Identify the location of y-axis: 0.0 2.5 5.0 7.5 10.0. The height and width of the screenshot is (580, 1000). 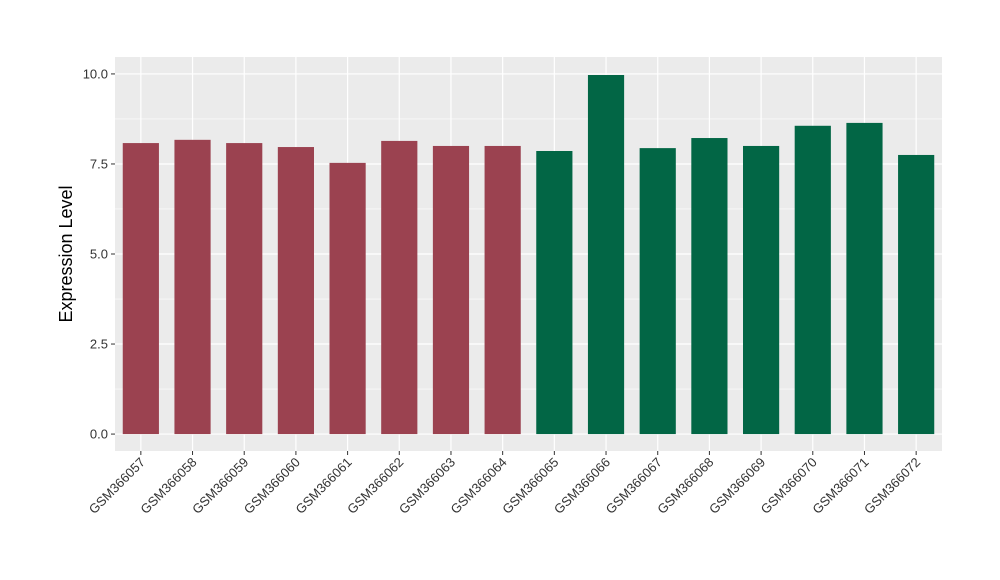
(99, 254).